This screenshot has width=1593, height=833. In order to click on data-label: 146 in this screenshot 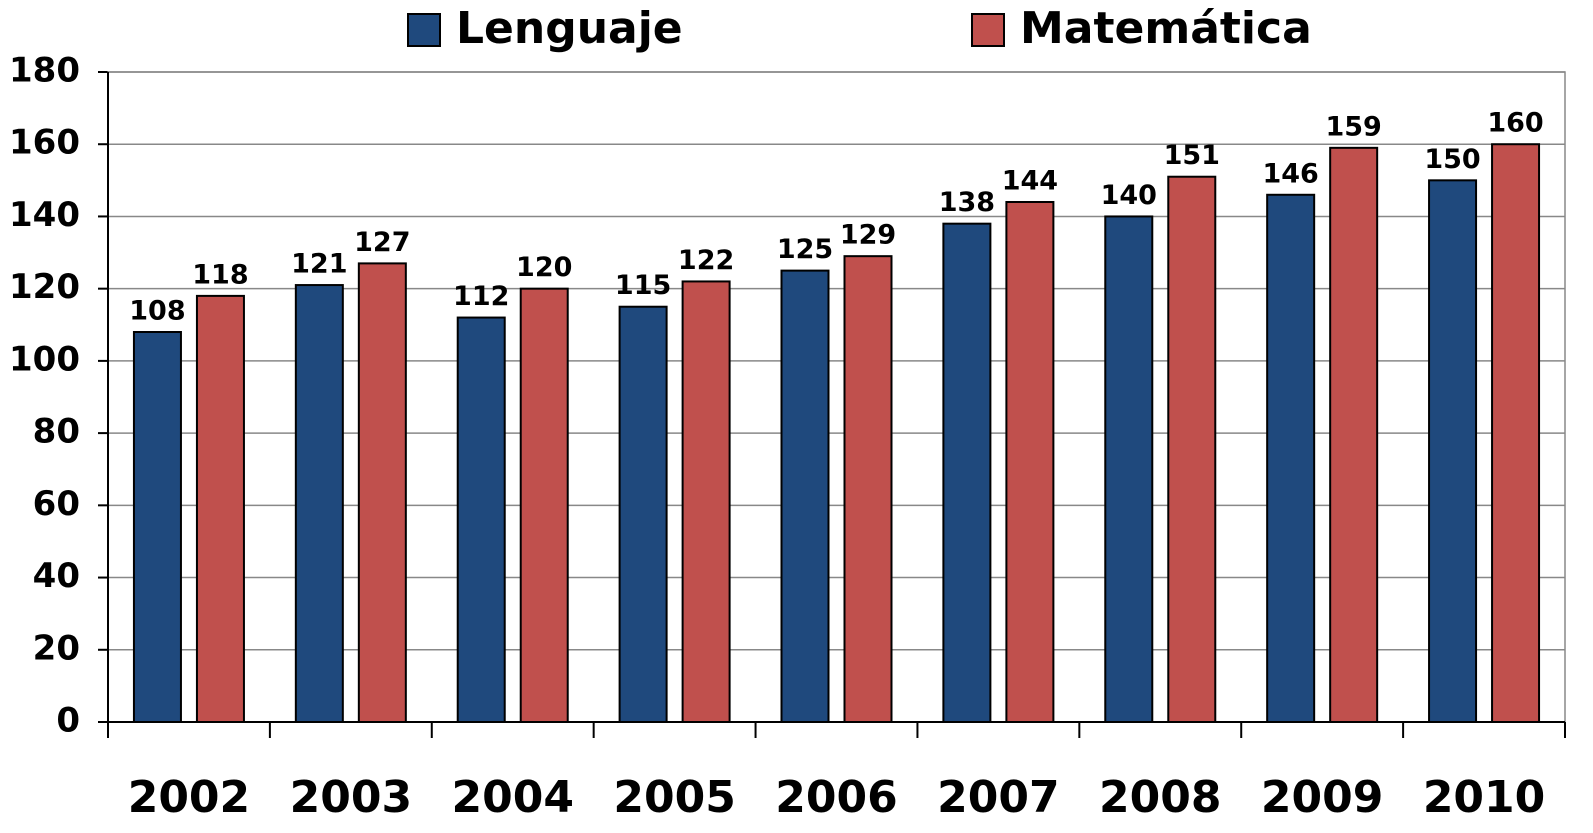, I will do `click(1290, 173)`.